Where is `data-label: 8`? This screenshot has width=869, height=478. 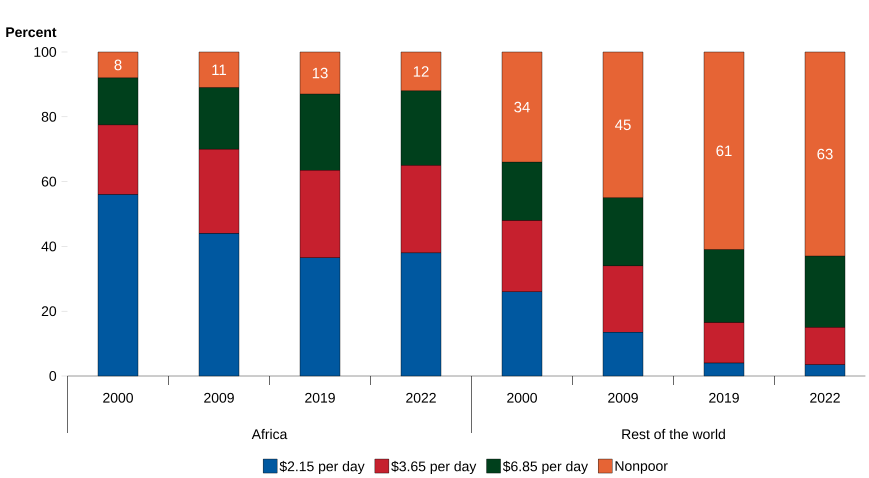 data-label: 8 is located at coordinates (118, 65).